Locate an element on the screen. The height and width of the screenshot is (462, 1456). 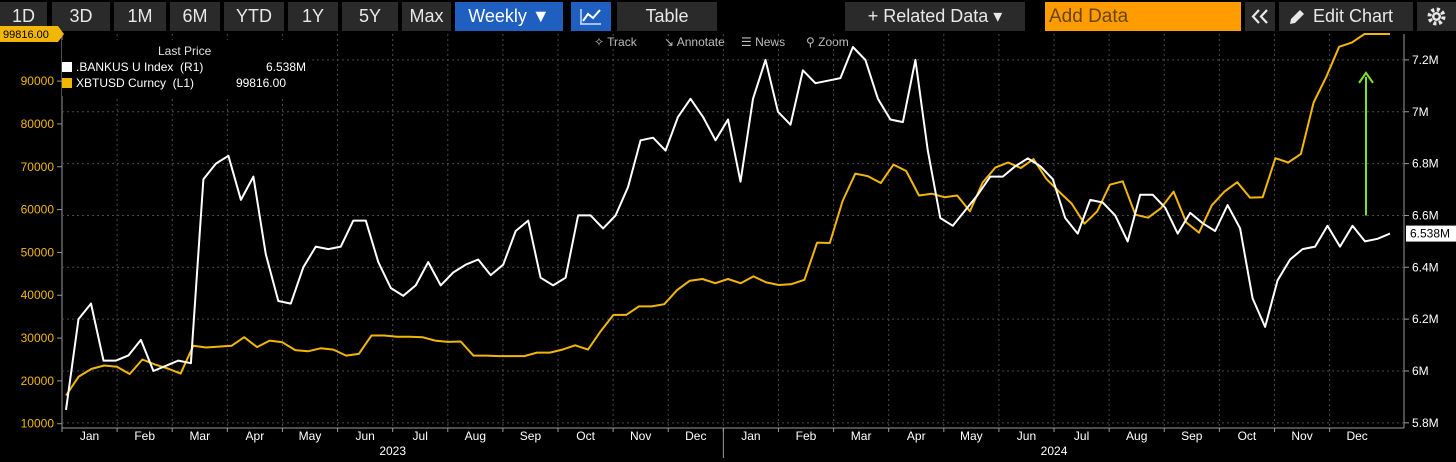
legend-value-xbtusd: 99816.00 is located at coordinates (260, 83).